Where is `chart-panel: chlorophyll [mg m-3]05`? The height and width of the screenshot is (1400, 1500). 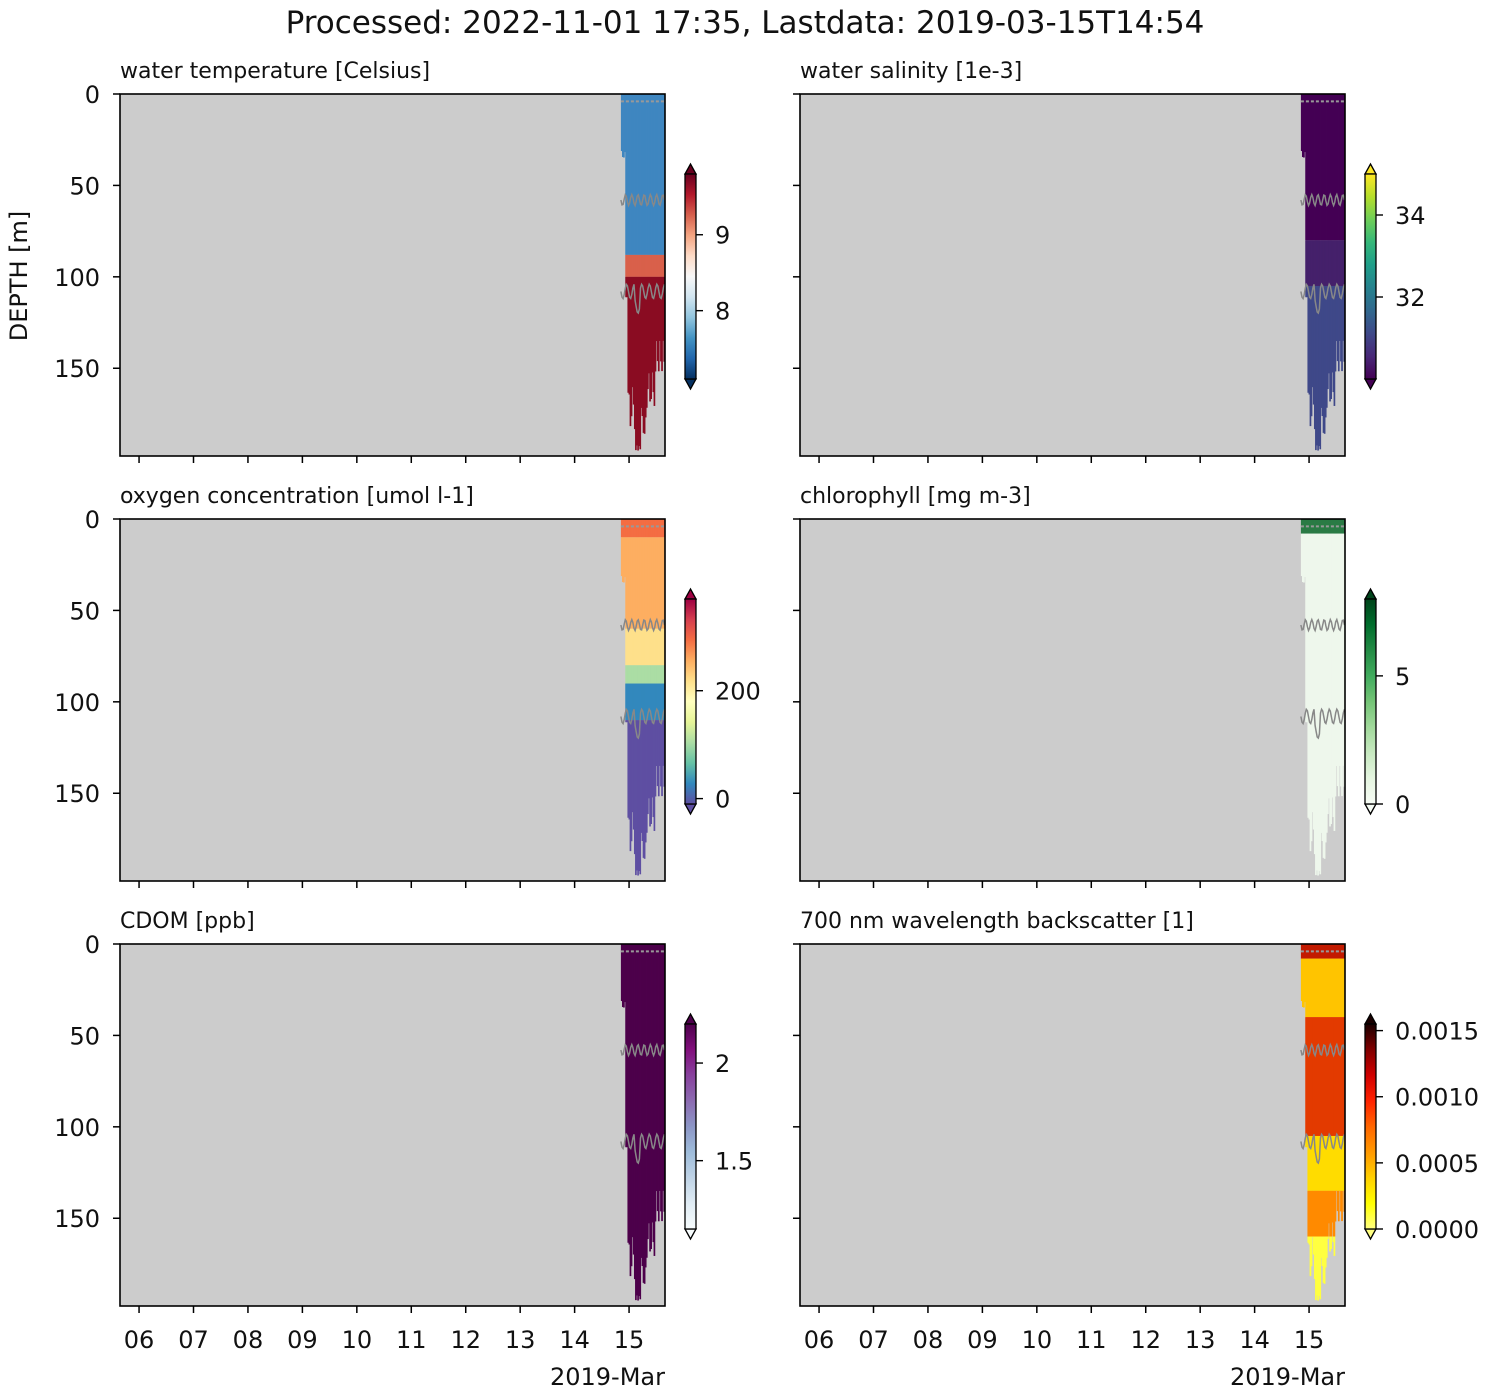
chart-panel: chlorophyll [mg m-3]05 is located at coordinates (1101, 686).